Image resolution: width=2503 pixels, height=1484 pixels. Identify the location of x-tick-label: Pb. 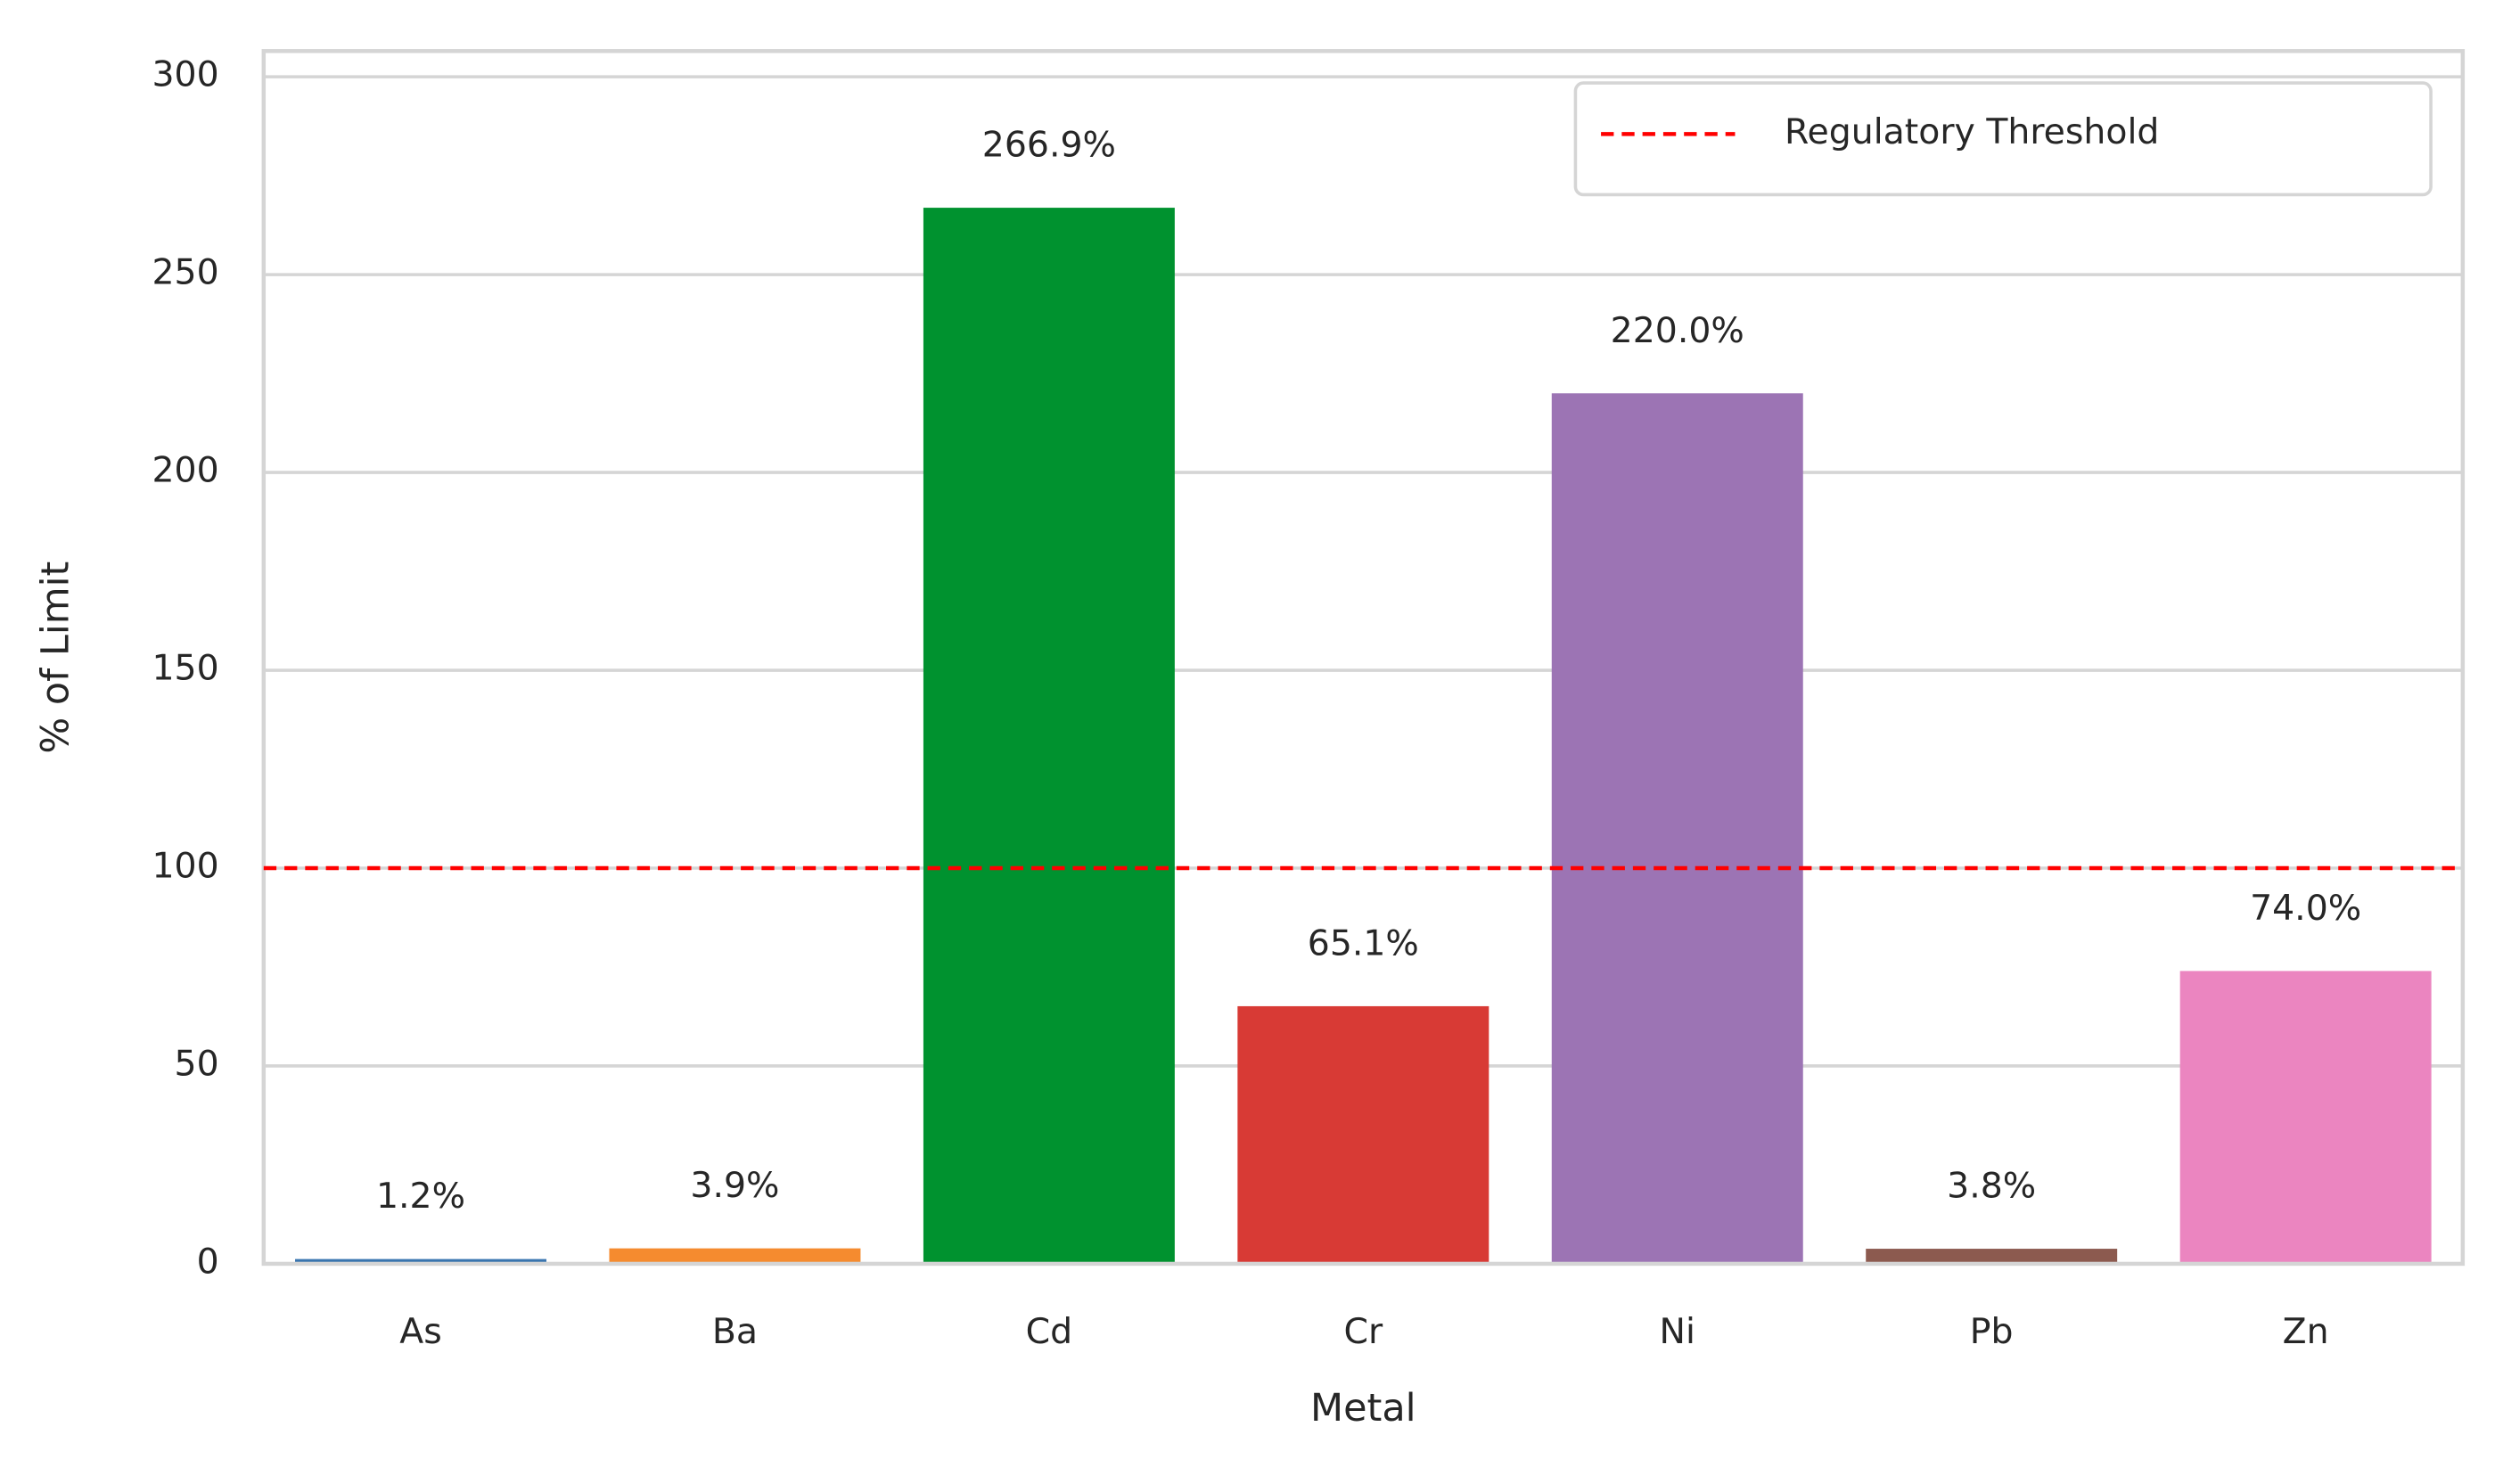
(1992, 1331).